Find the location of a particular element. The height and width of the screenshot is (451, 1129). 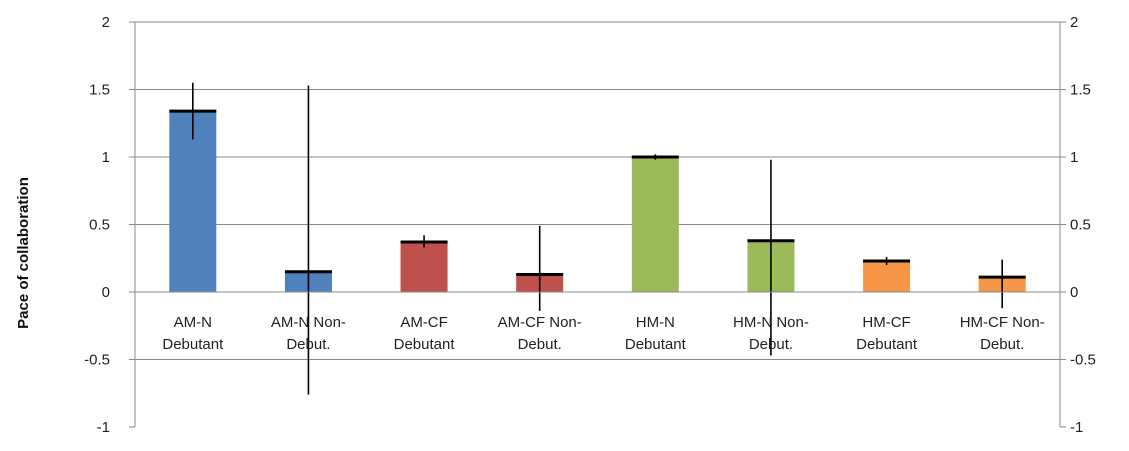

category-label: AM-CF Non- is located at coordinates (540, 322).